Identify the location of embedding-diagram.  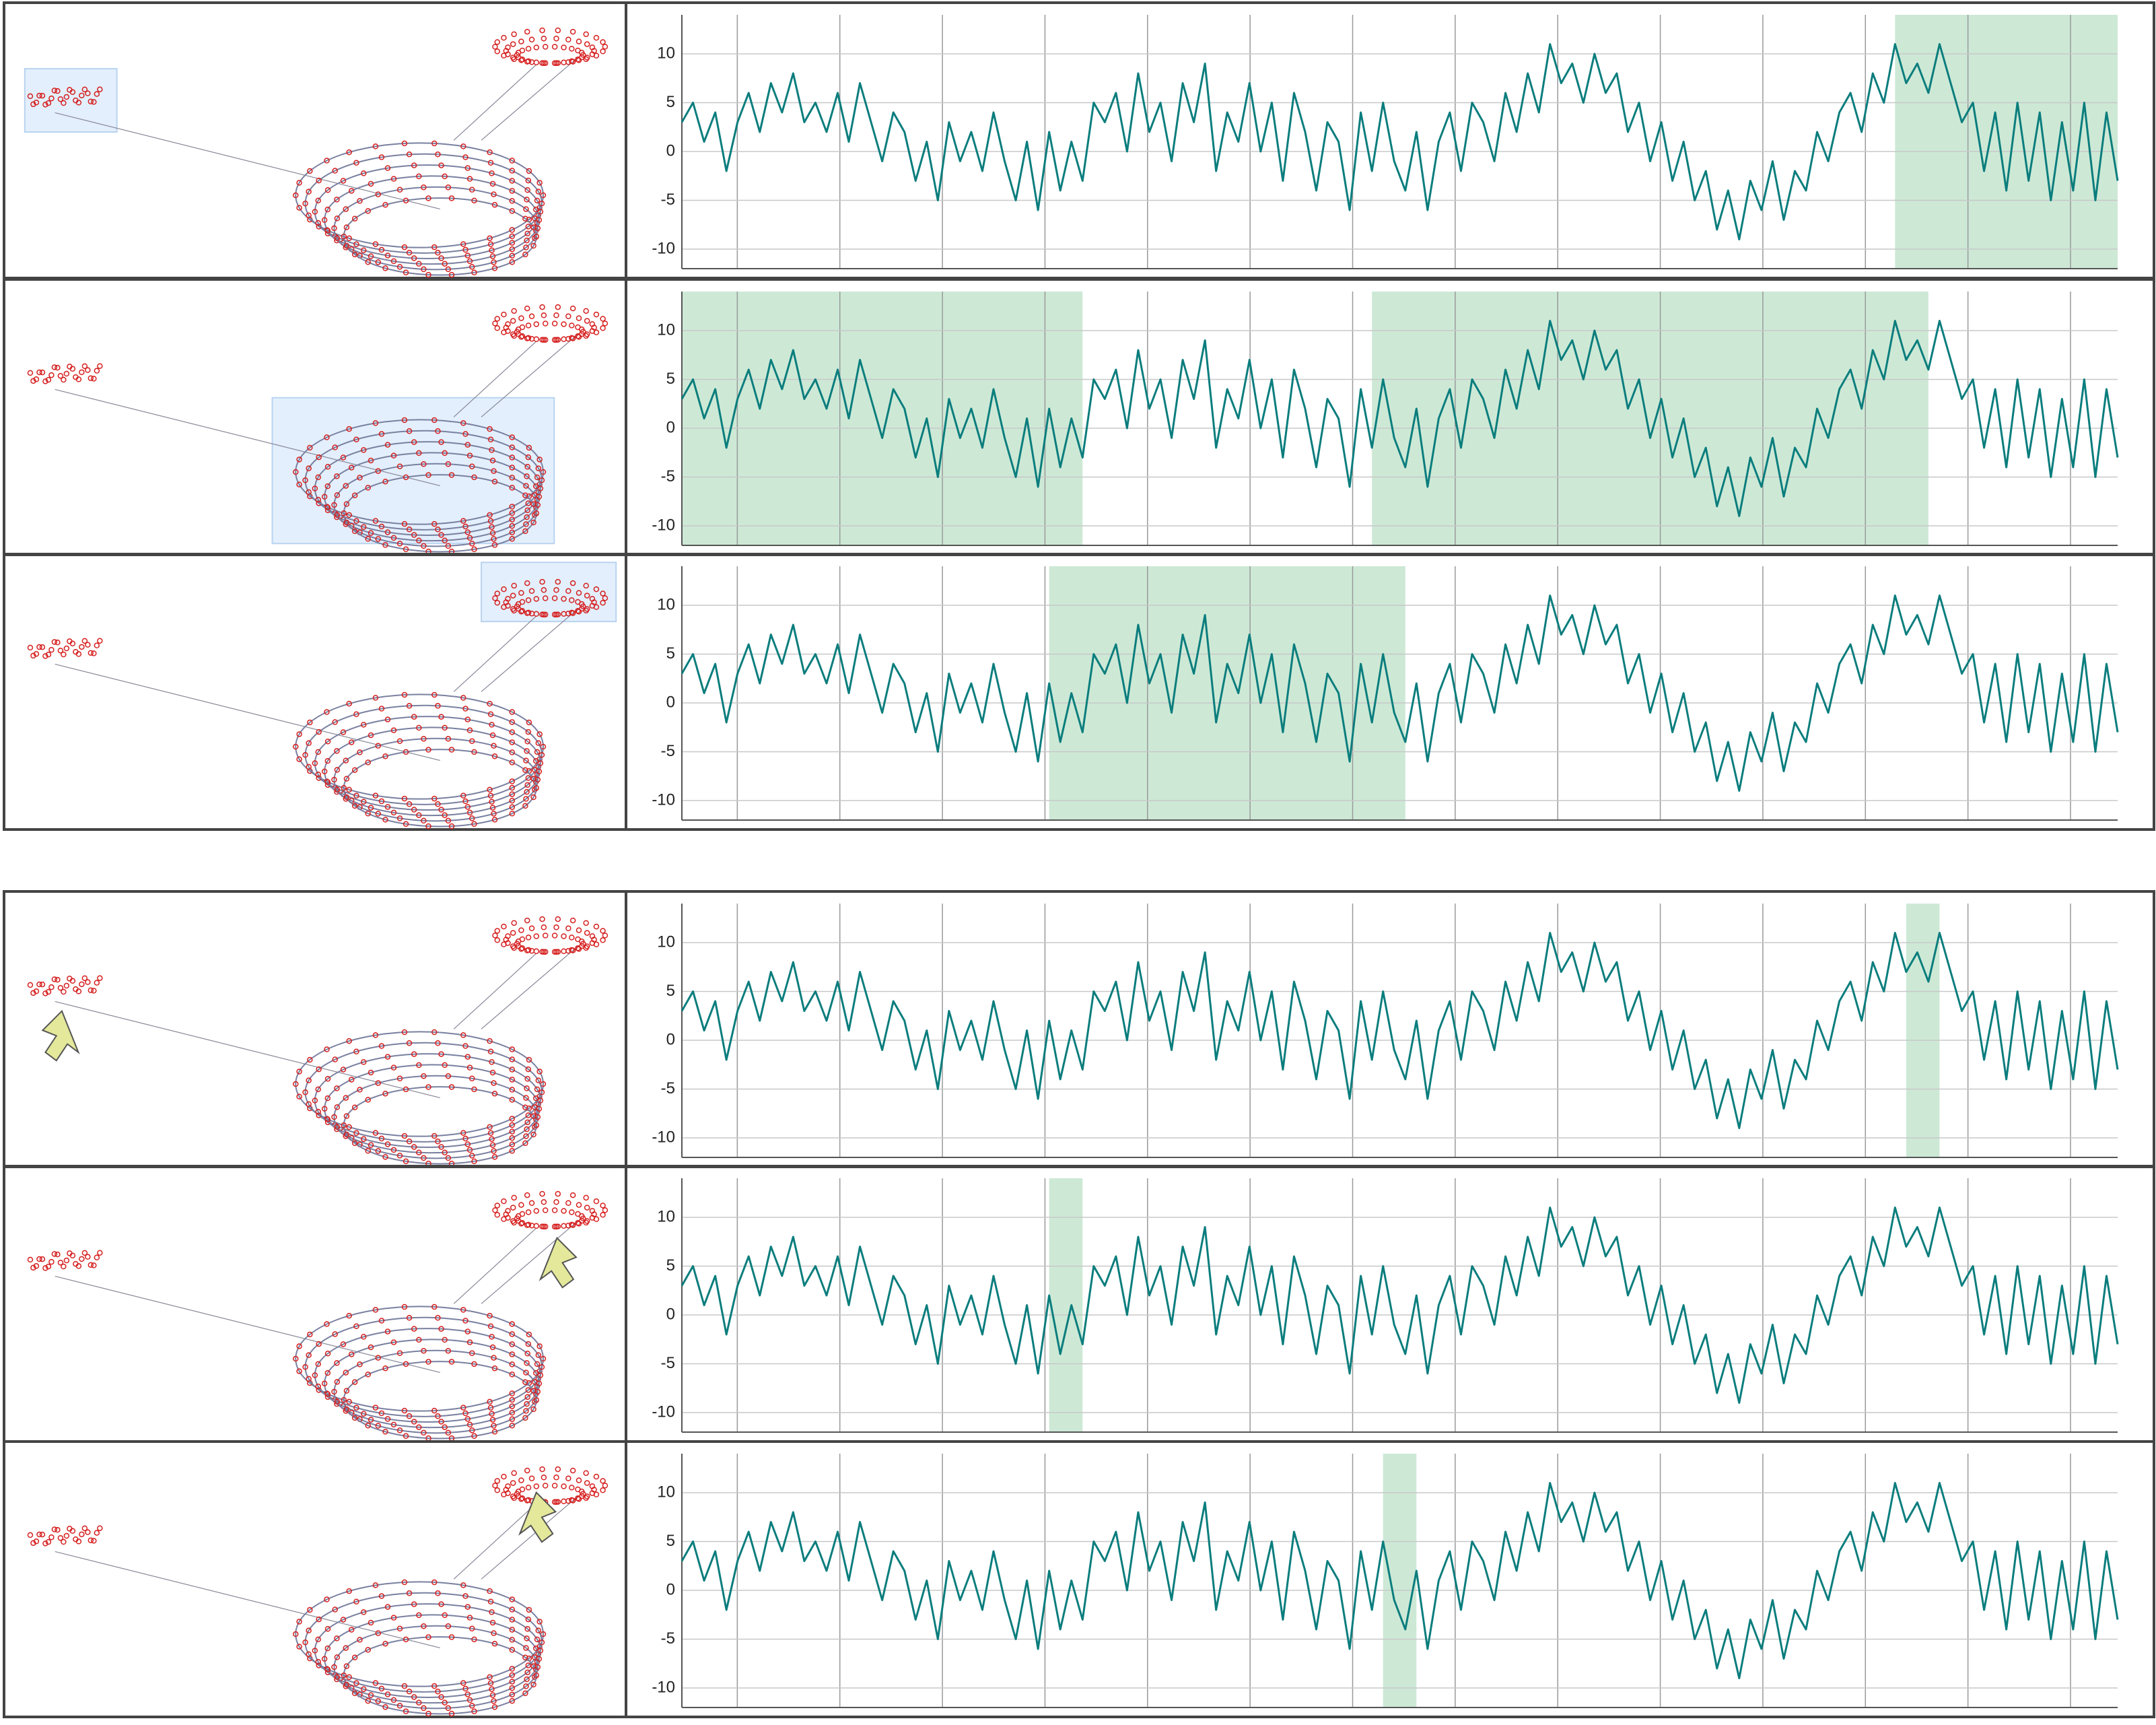
(316, 152).